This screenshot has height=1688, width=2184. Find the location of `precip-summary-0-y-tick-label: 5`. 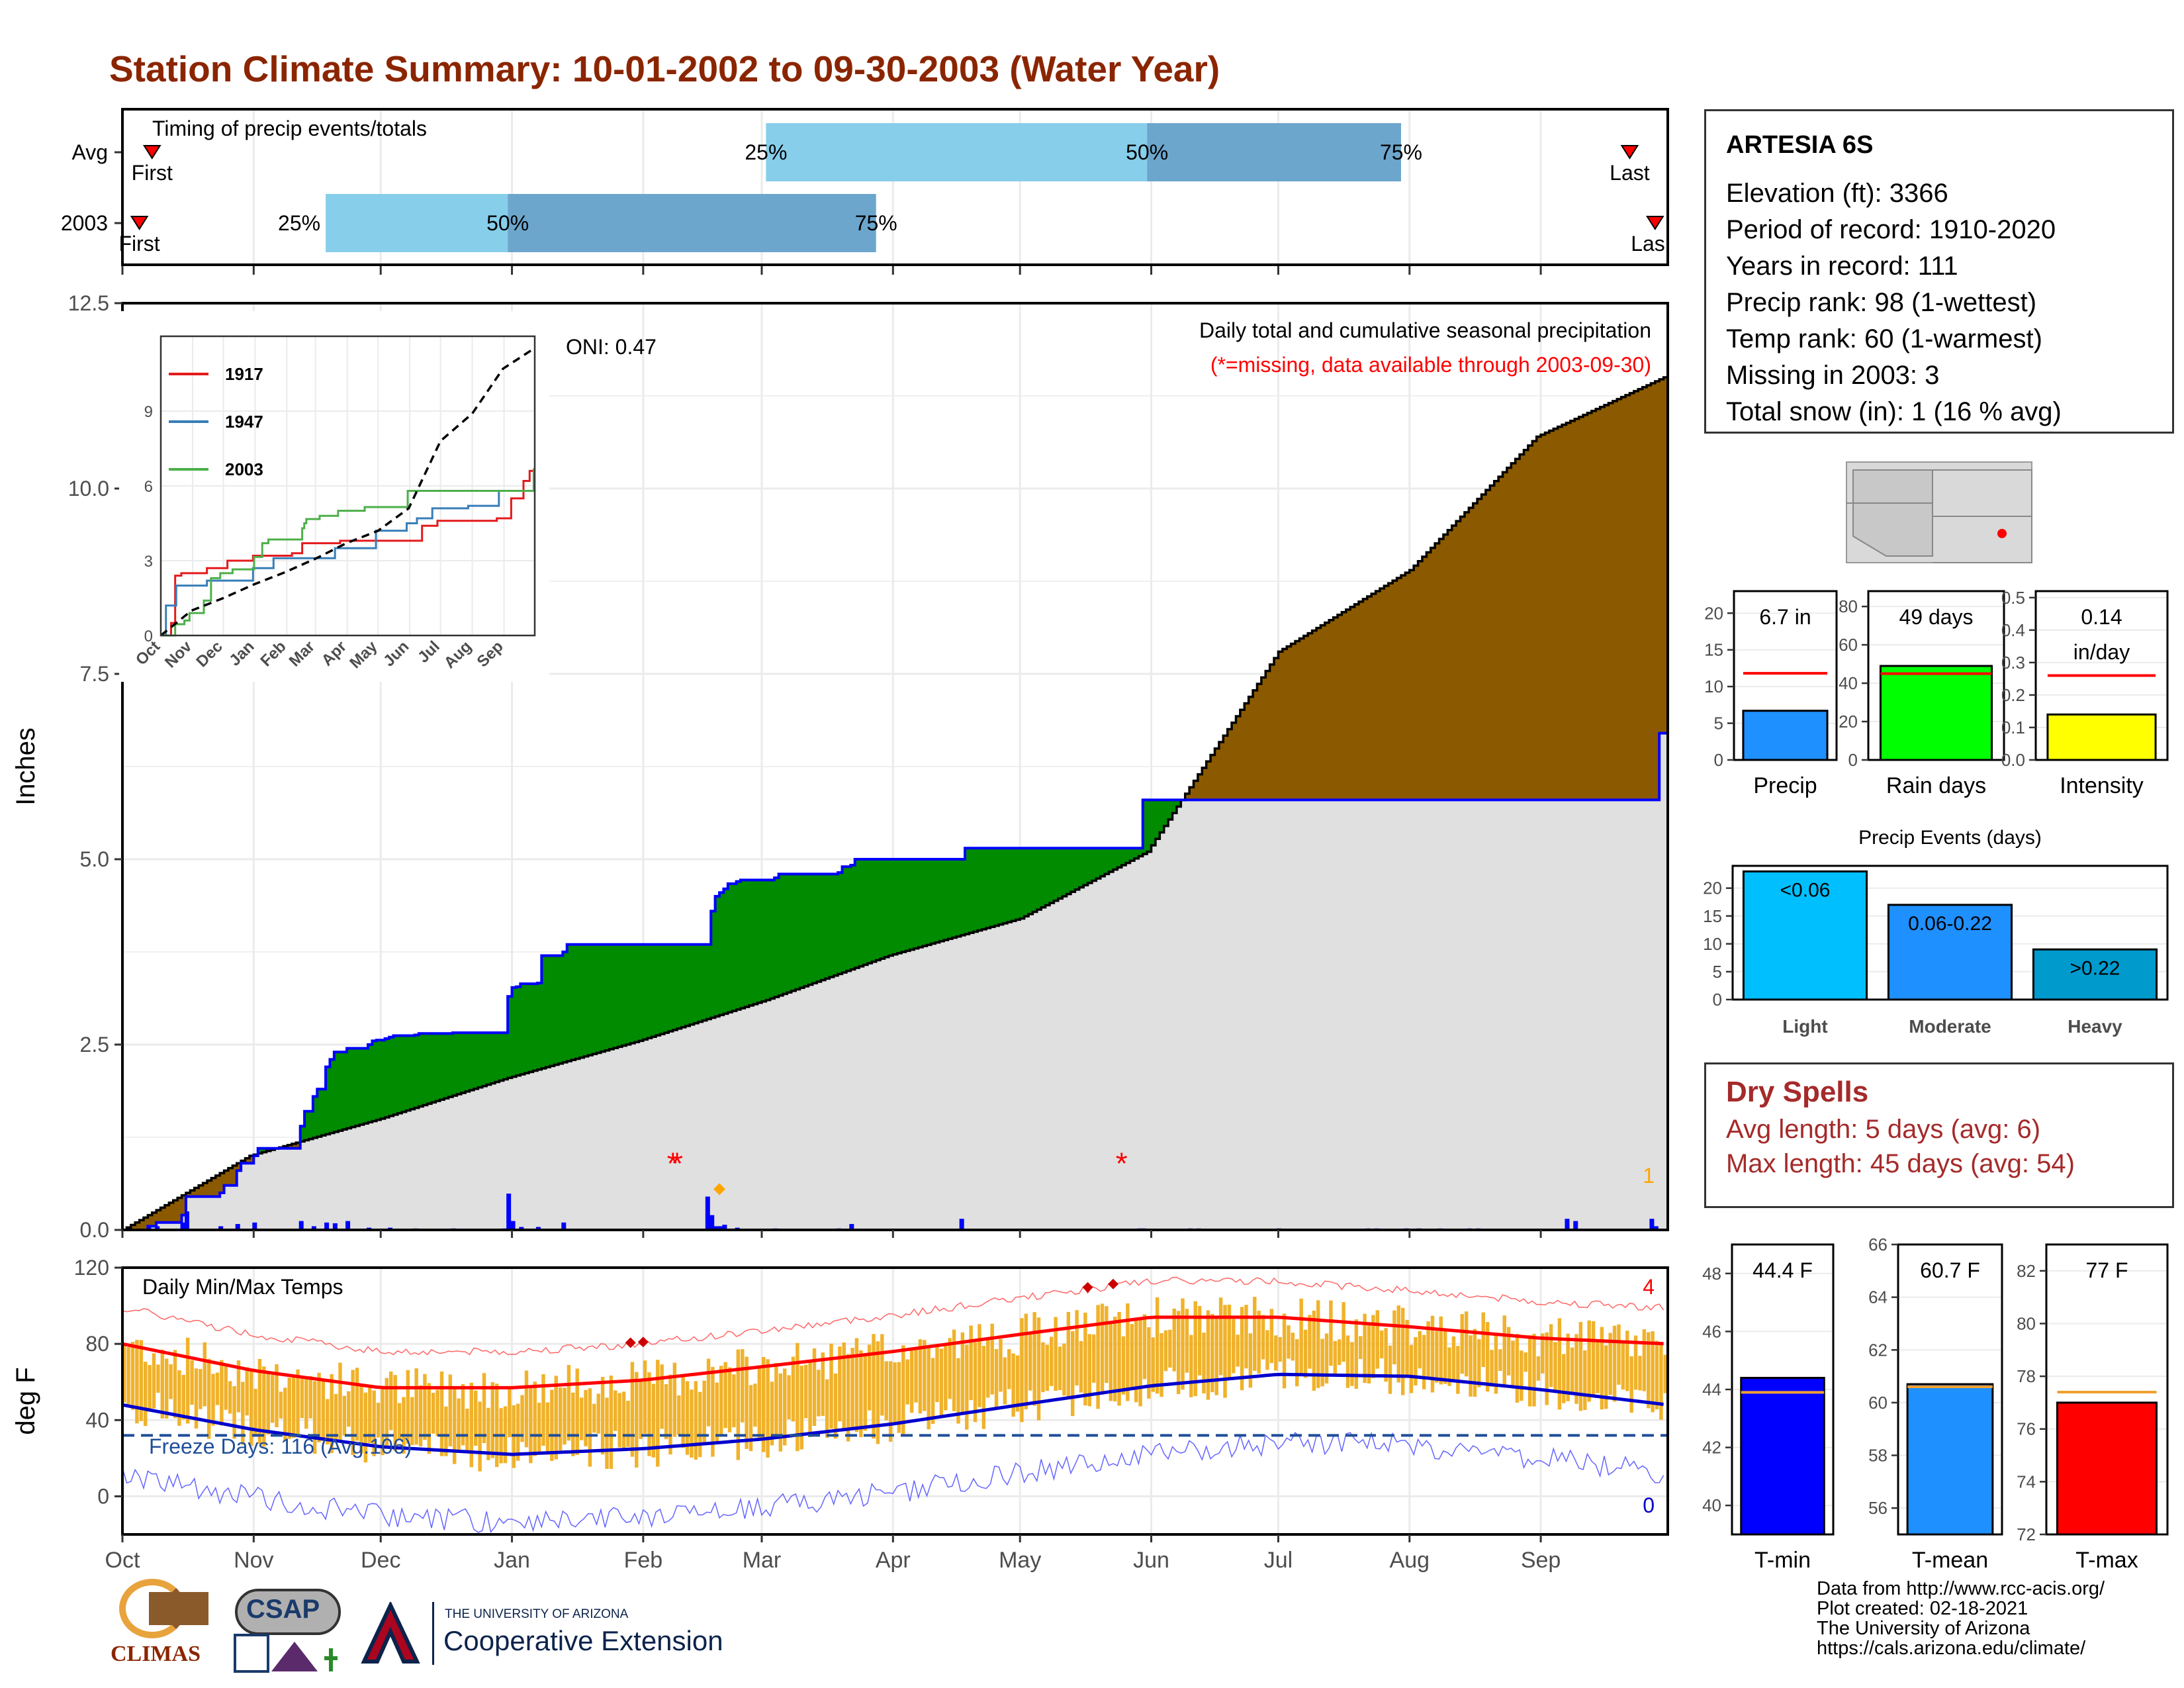

precip-summary-0-y-tick-label: 5 is located at coordinates (1718, 723).